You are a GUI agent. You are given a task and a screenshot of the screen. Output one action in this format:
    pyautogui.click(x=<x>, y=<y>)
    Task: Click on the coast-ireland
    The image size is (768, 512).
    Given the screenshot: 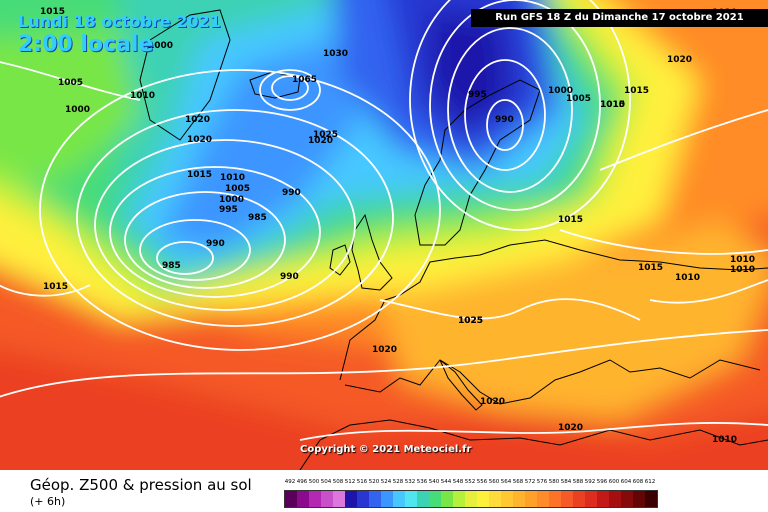 What is the action you would take?
    pyautogui.click(x=340, y=260)
    